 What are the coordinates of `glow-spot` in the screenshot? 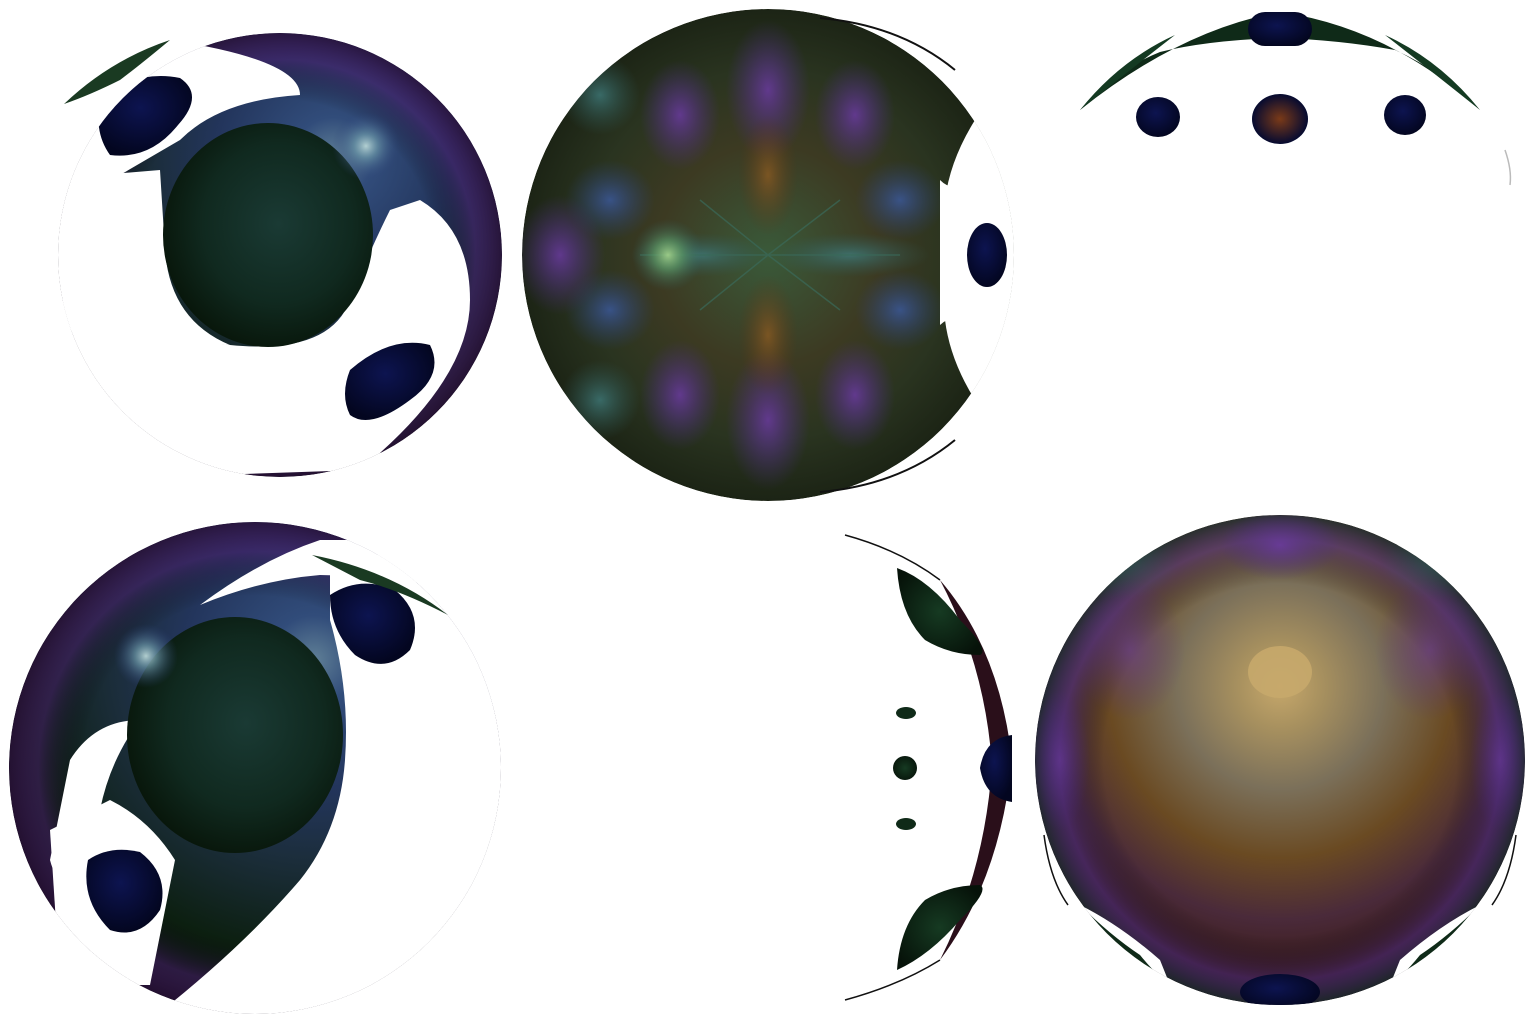 It's located at (668, 255).